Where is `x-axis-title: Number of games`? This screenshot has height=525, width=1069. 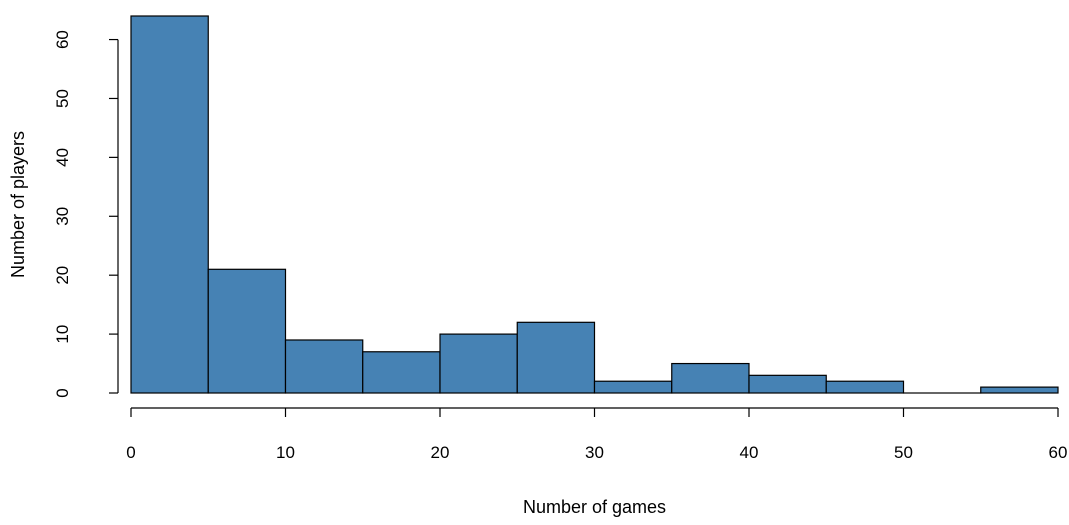
x-axis-title: Number of games is located at coordinates (594, 507).